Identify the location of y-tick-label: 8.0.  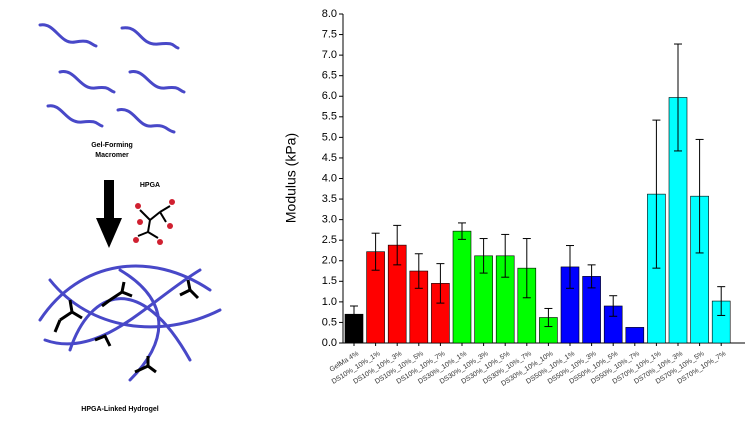
(329, 14).